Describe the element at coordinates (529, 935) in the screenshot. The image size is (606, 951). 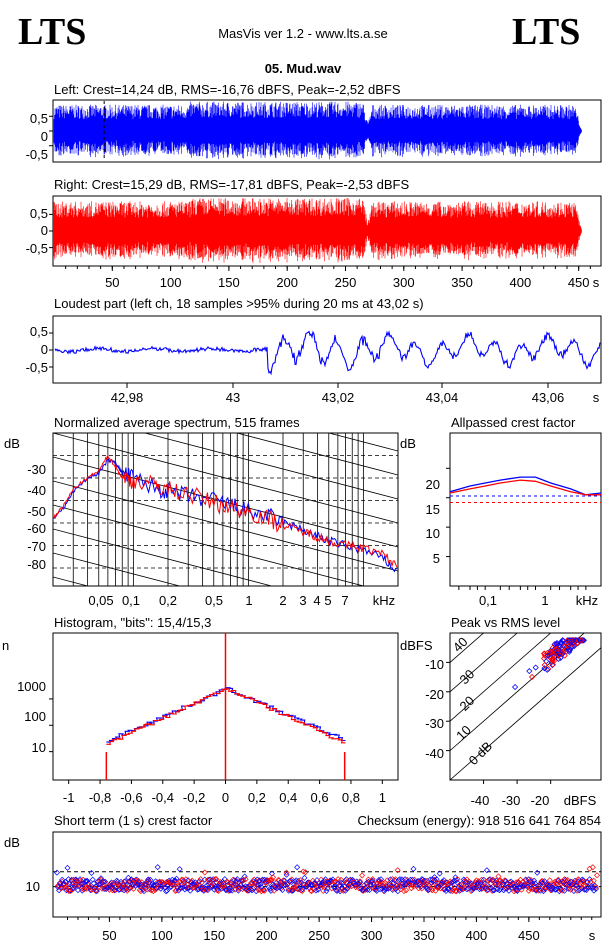
I see `stc-xtick-450: 450` at that location.